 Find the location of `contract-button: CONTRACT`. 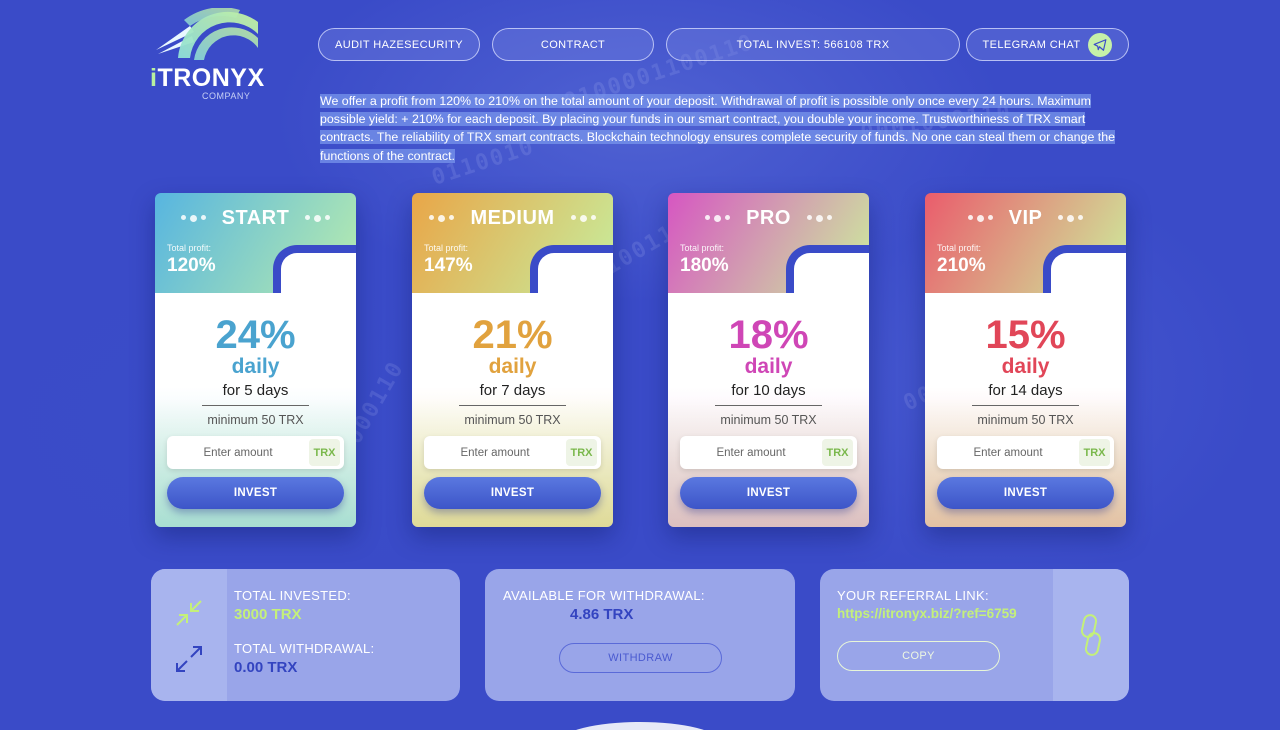

contract-button: CONTRACT is located at coordinates (573, 44).